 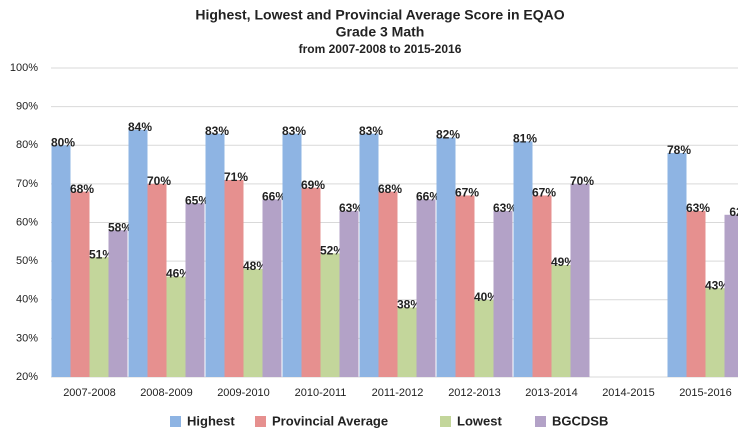 What do you see at coordinates (27, 222) in the screenshot?
I see `y-tick-label: 60%` at bounding box center [27, 222].